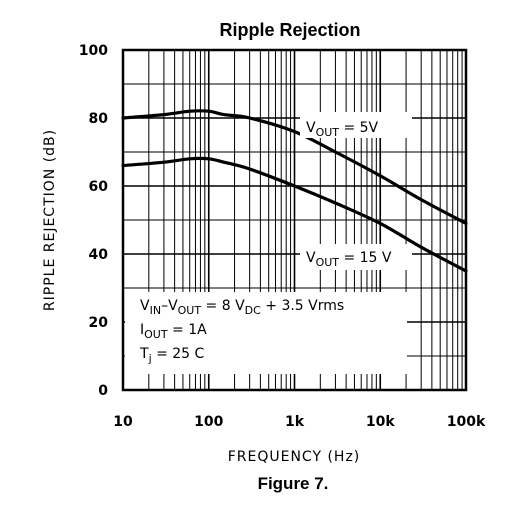 This screenshot has width=530, height=516. Describe the element at coordinates (99, 255) in the screenshot. I see `y-tick-label: 40` at that location.